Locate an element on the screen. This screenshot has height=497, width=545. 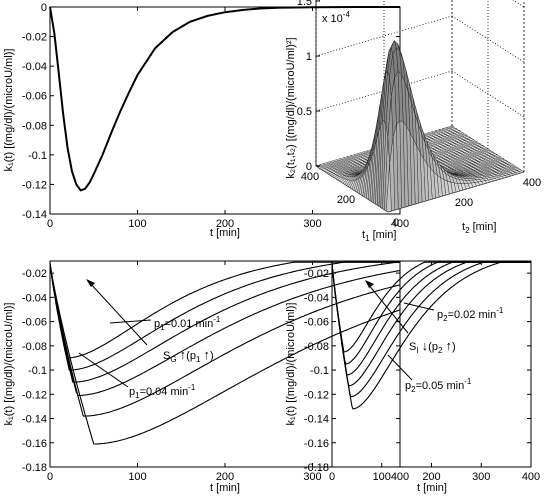
panel-3-y-tick-label: -0.04 is located at coordinates (34, 298).